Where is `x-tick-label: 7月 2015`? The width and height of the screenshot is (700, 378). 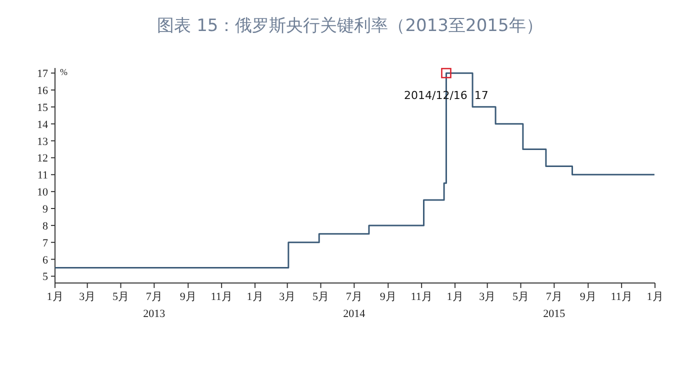 x-tick-label: 7月 2015 is located at coordinates (554, 305).